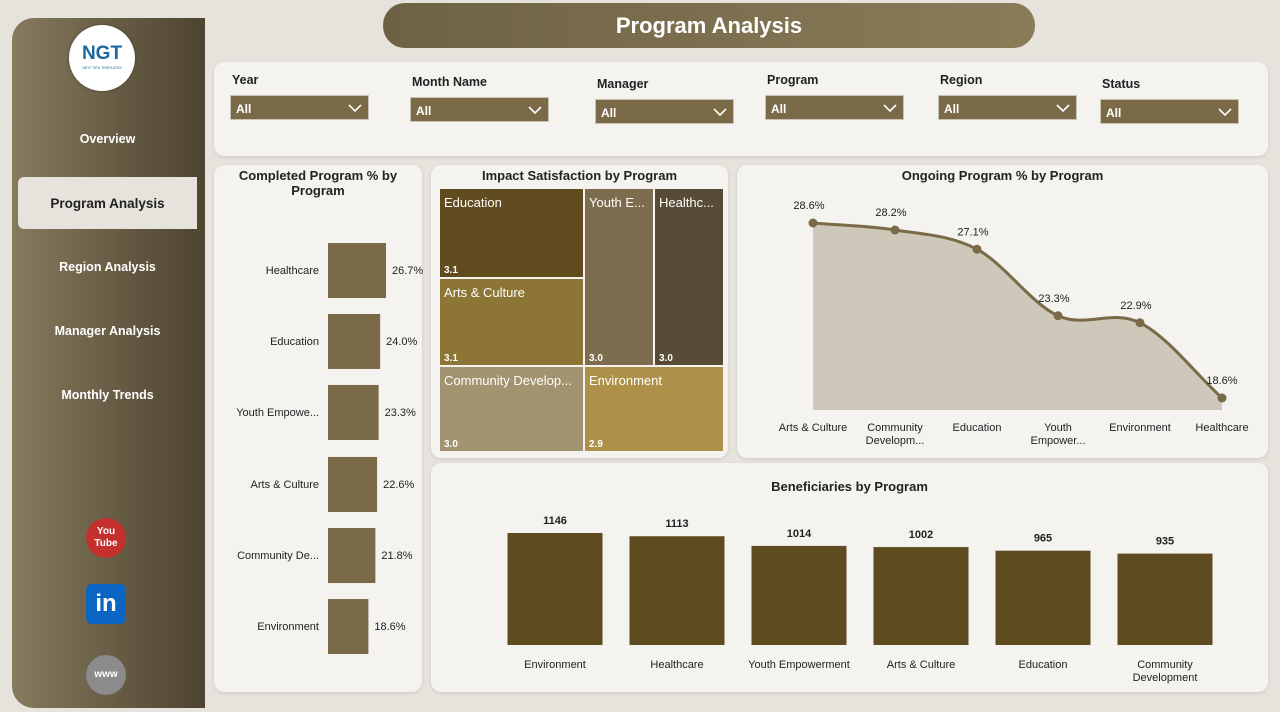  What do you see at coordinates (808, 206) in the screenshot?
I see `data-label: 28.6%` at bounding box center [808, 206].